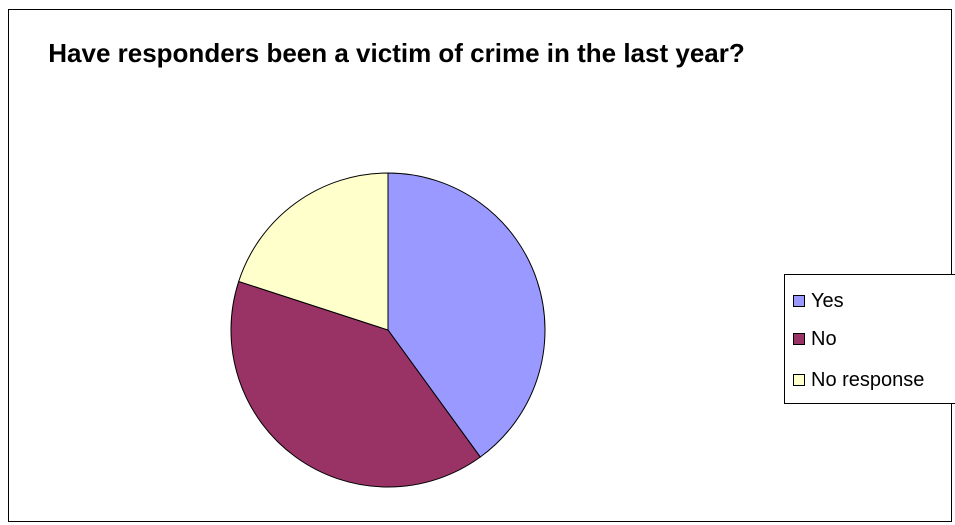 The height and width of the screenshot is (525, 955). Describe the element at coordinates (466, 315) in the screenshot. I see `pie-slice-yes` at that location.